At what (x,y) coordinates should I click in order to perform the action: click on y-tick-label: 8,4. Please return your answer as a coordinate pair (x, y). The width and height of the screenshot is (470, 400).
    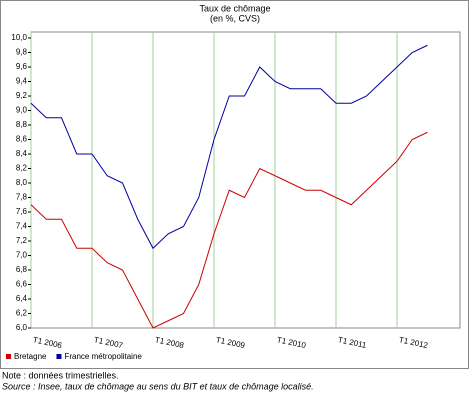
    Looking at the image, I should click on (22, 153).